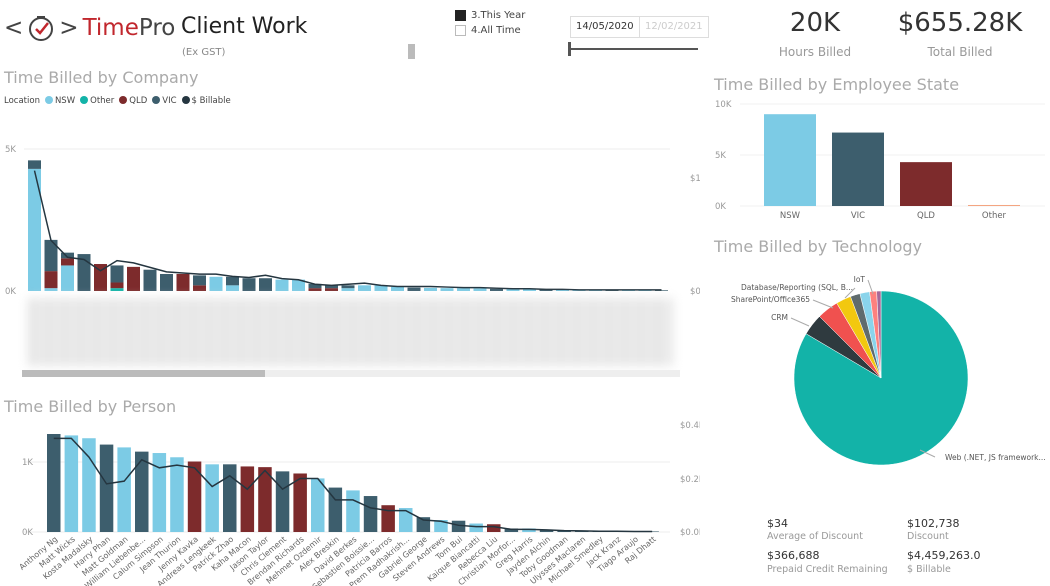 The width and height of the screenshot is (1050, 586). What do you see at coordinates (815, 536) in the screenshot?
I see `avg-discount-label: Average of Discount` at bounding box center [815, 536].